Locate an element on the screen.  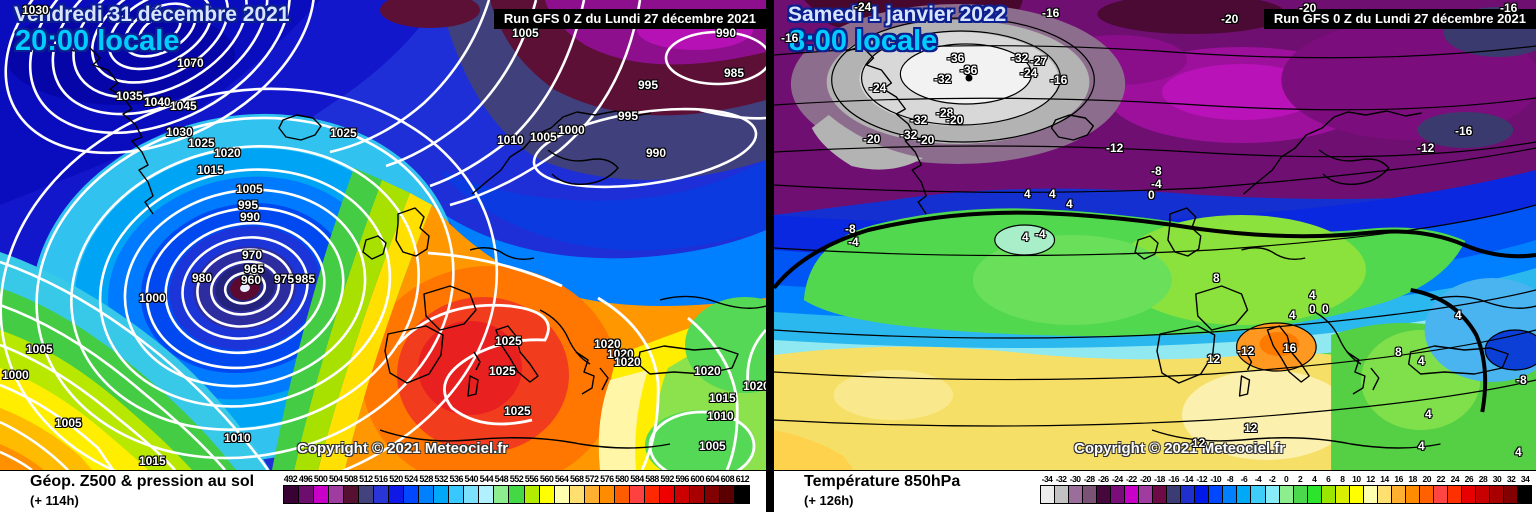
scale-tick-label: -8 is located at coordinates (1230, 479).